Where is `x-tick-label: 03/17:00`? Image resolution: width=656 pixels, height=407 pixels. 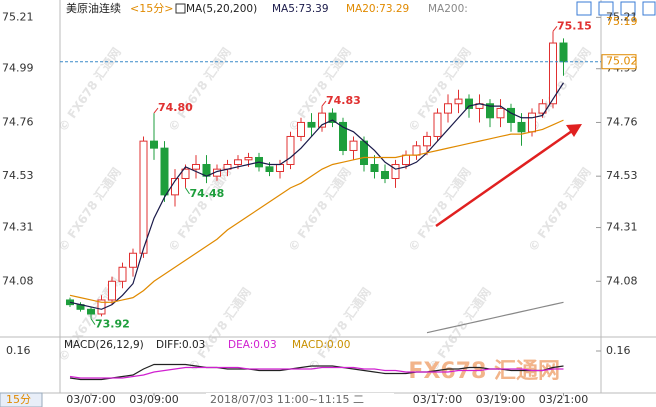
x-tick-label: 03/17:00 is located at coordinates (437, 399).